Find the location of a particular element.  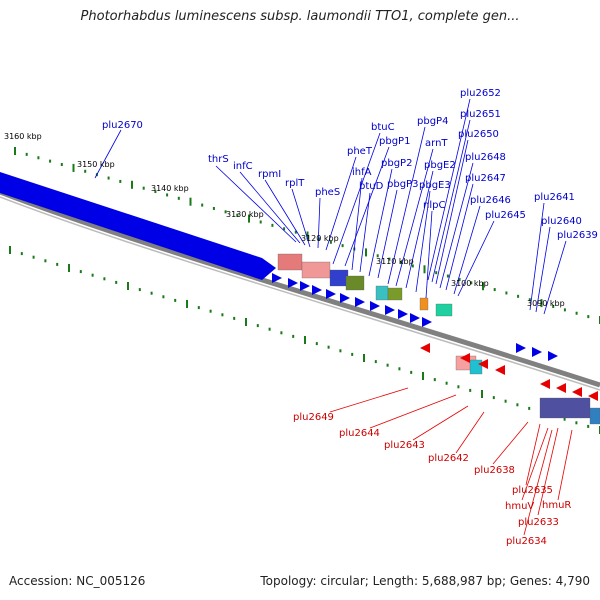

accession-text: Accession: NC_005126 is located at coordinates (77, 581).